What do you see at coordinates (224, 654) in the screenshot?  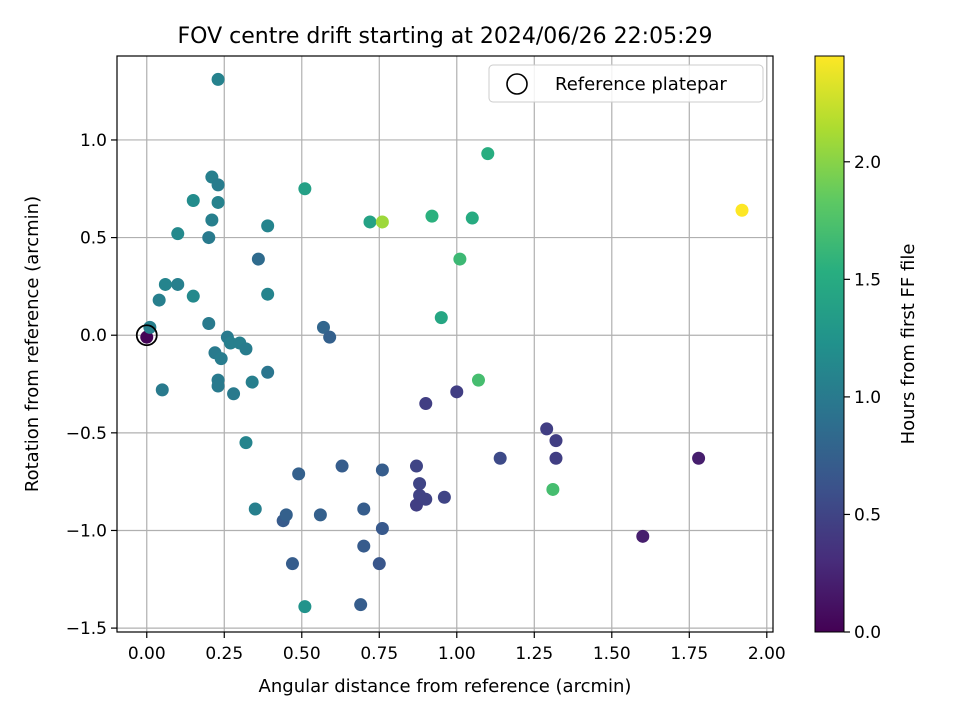 I see `x-tick-label: 0.25` at bounding box center [224, 654].